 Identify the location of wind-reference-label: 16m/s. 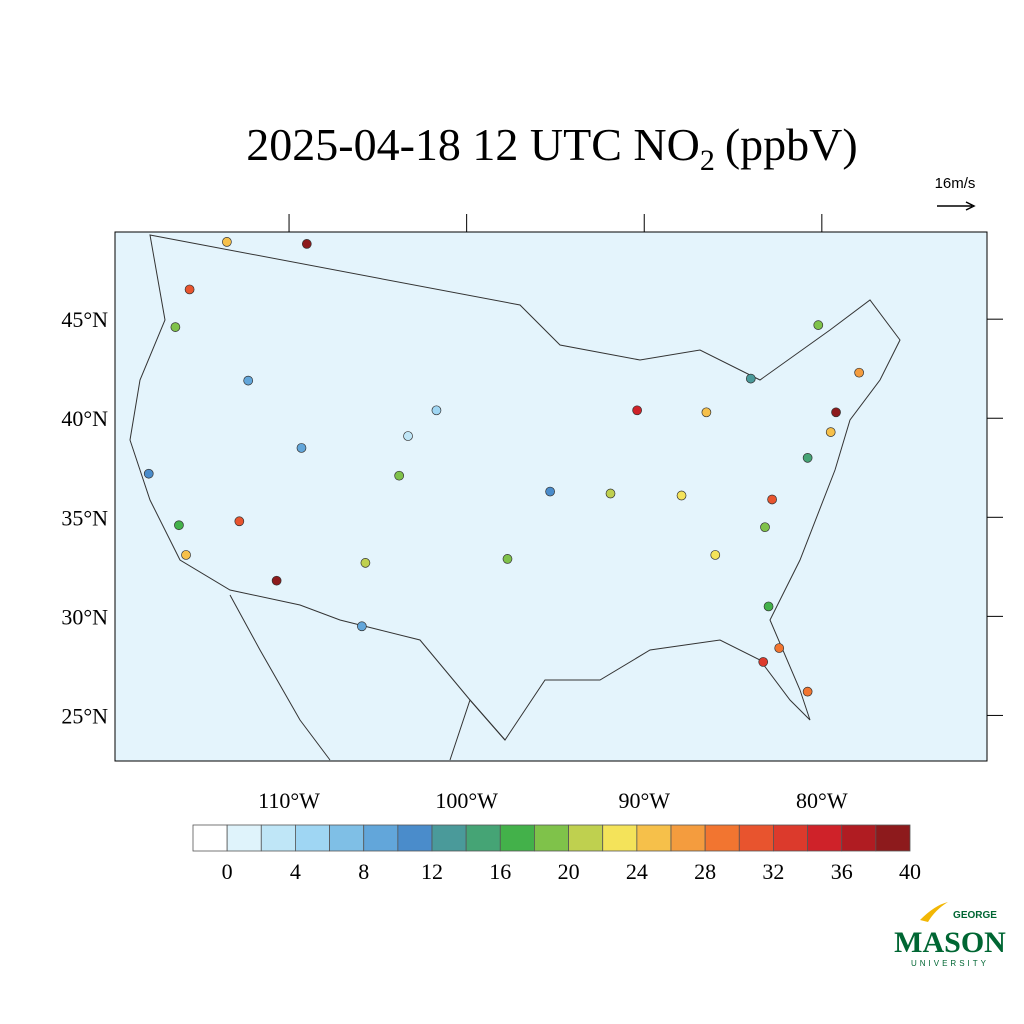
(955, 183).